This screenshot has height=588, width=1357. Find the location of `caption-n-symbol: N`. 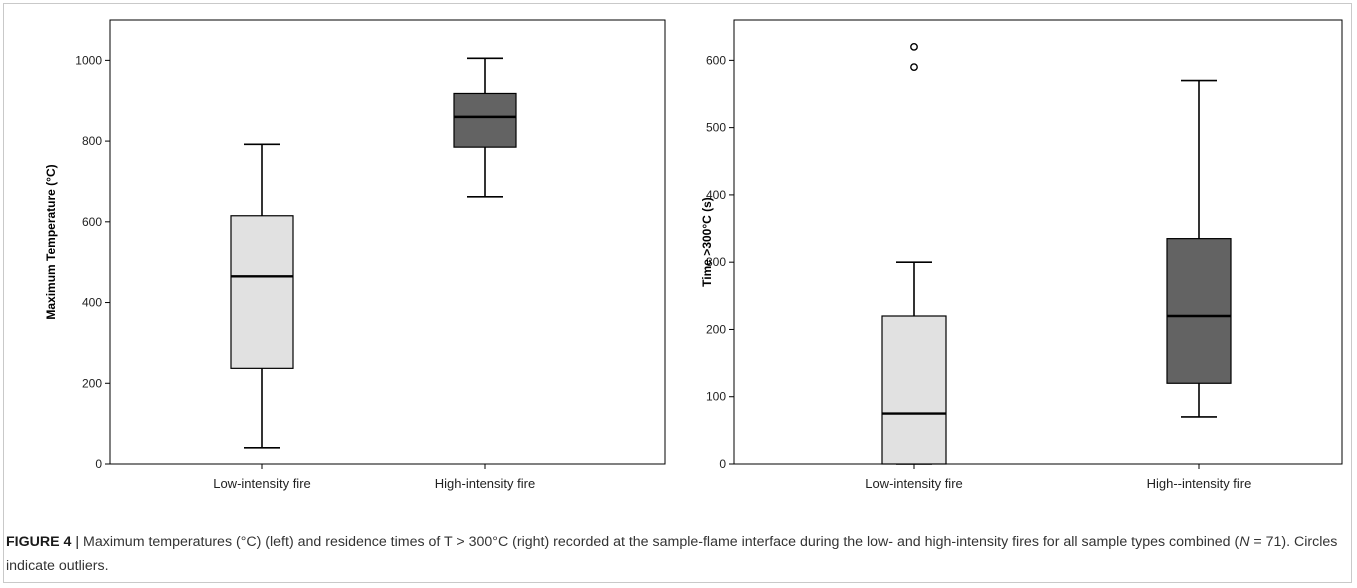

caption-n-symbol: N is located at coordinates (1244, 542).